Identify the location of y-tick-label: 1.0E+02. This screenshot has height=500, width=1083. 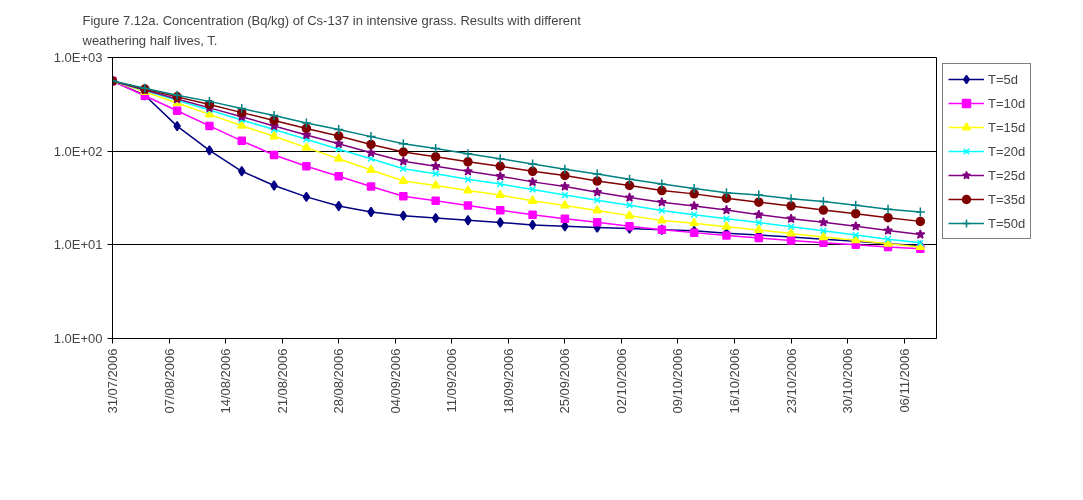
(78, 151).